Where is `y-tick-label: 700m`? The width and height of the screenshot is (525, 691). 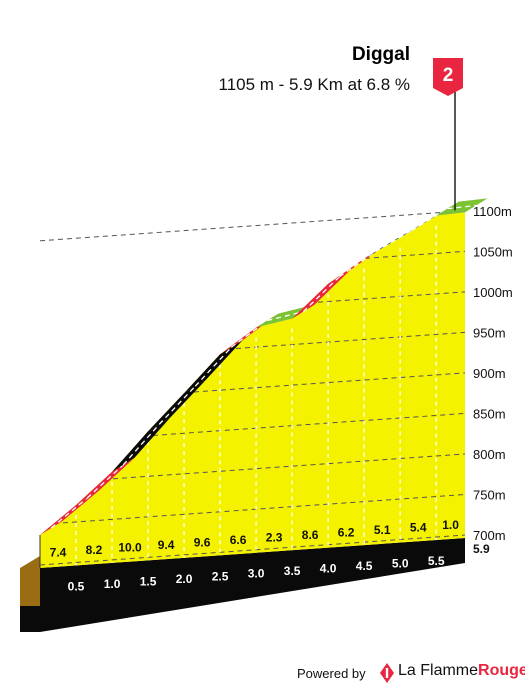
y-tick-label: 700m is located at coordinates (489, 535).